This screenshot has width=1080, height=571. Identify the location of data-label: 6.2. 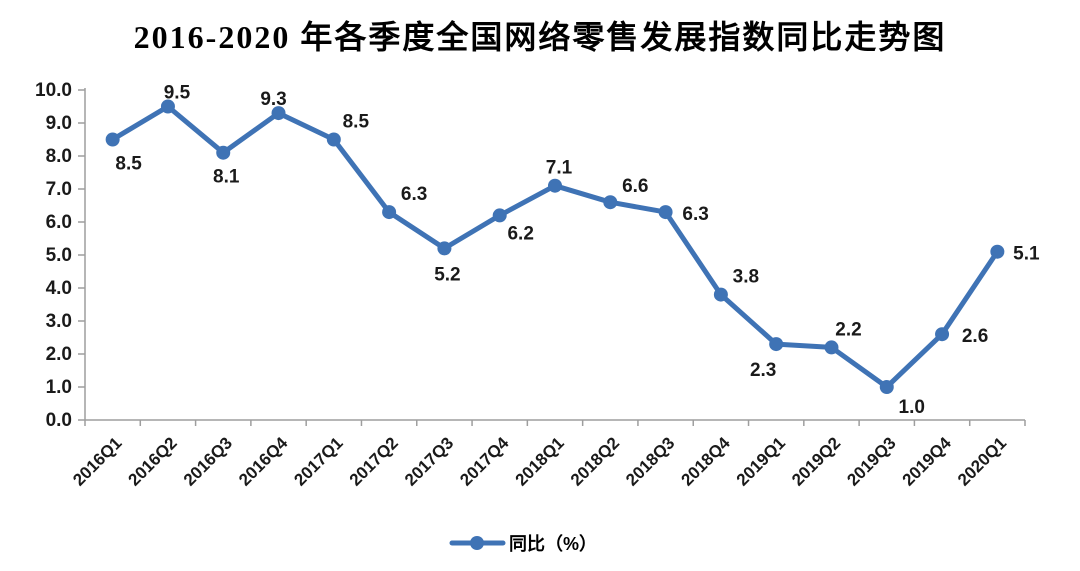
(520, 233).